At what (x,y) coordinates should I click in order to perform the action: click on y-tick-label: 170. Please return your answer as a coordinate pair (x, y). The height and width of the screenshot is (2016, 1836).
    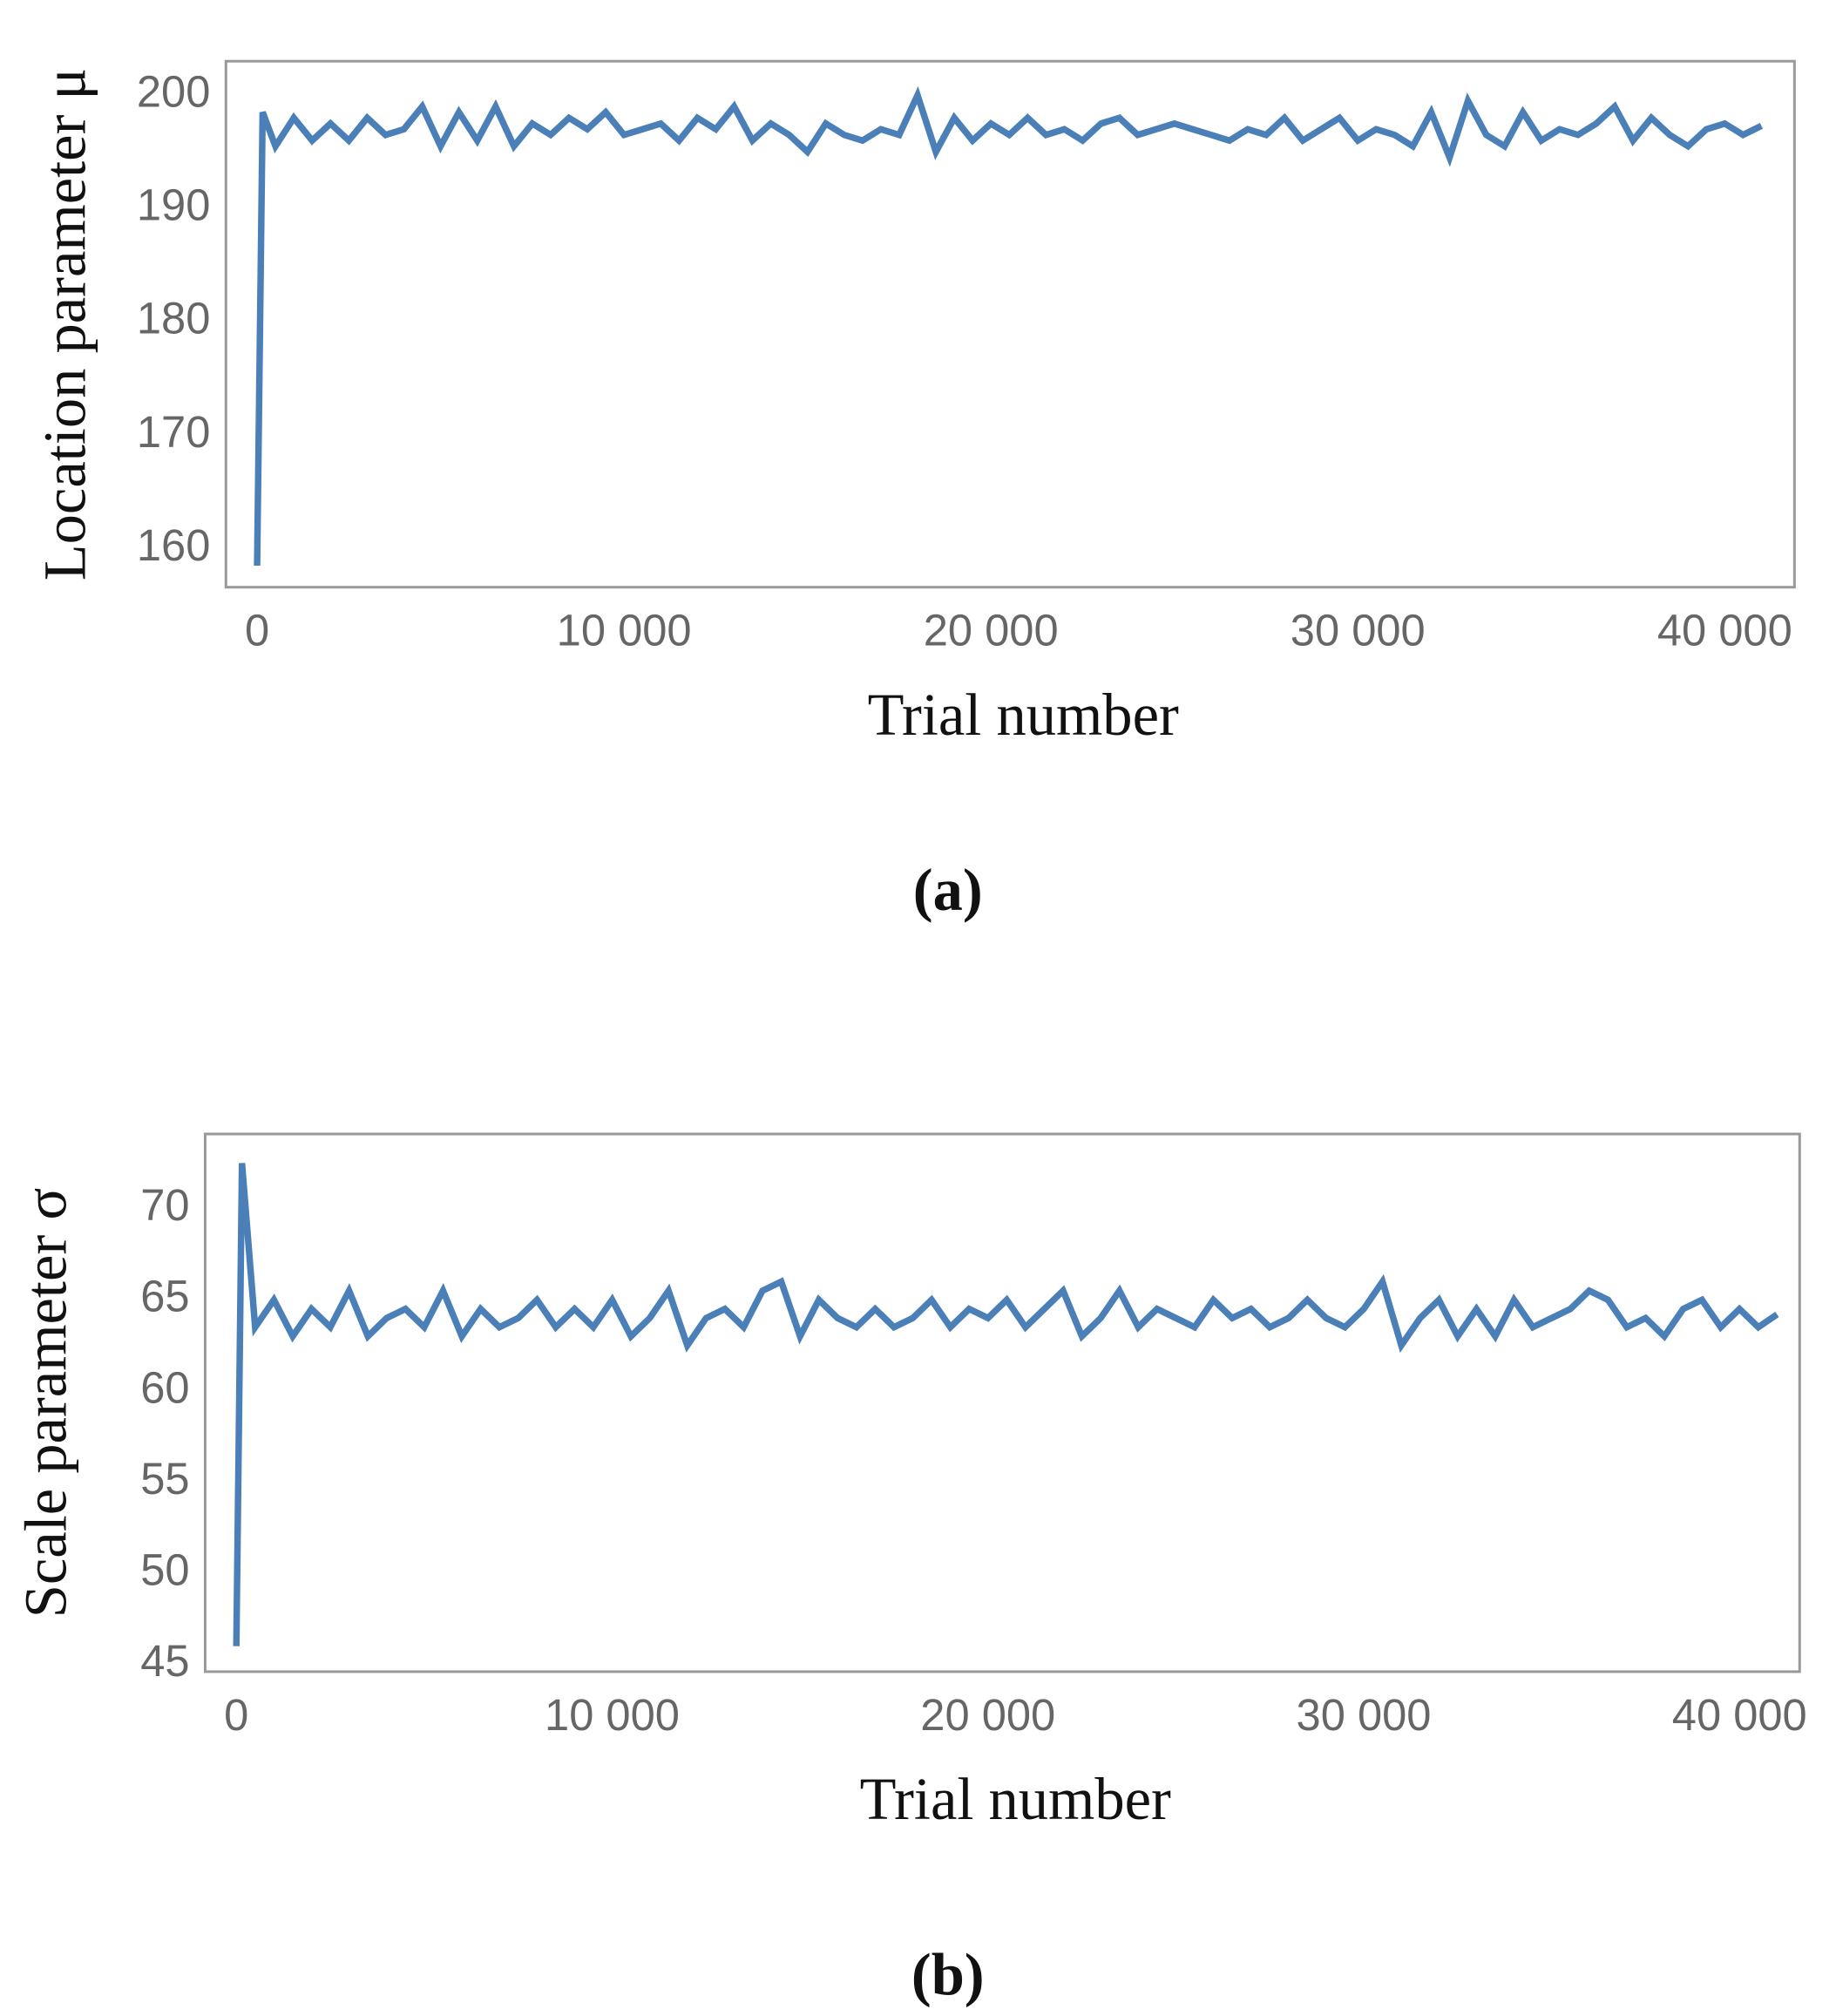
    Looking at the image, I should click on (174, 432).